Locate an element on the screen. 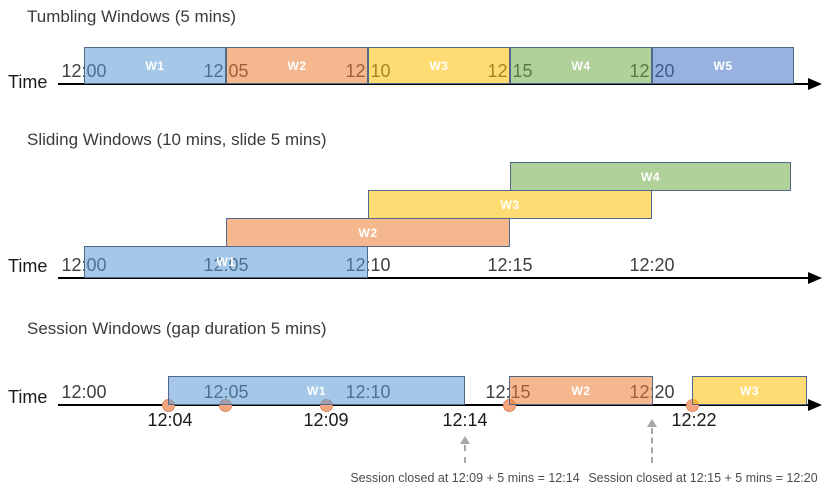  sliding-window-w4: W4 is located at coordinates (650, 176).